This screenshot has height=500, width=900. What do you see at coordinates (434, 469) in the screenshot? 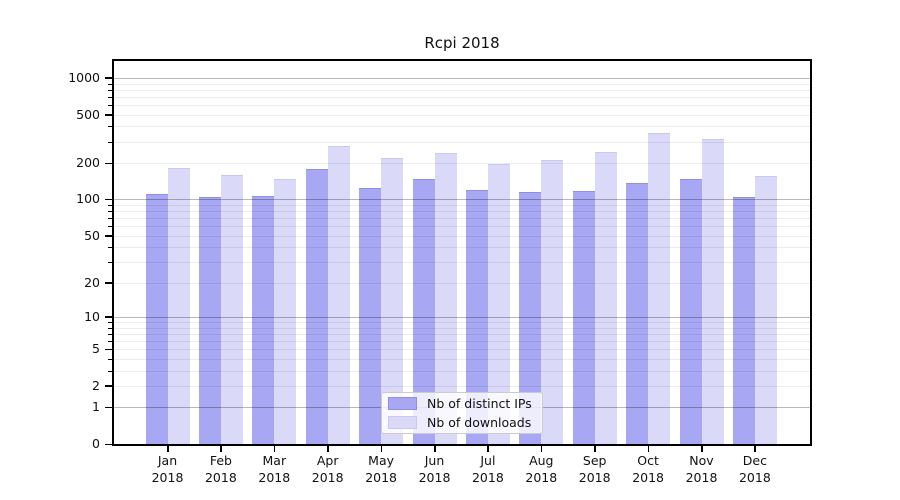
I see `x-tick-label: Jun 2018` at bounding box center [434, 469].